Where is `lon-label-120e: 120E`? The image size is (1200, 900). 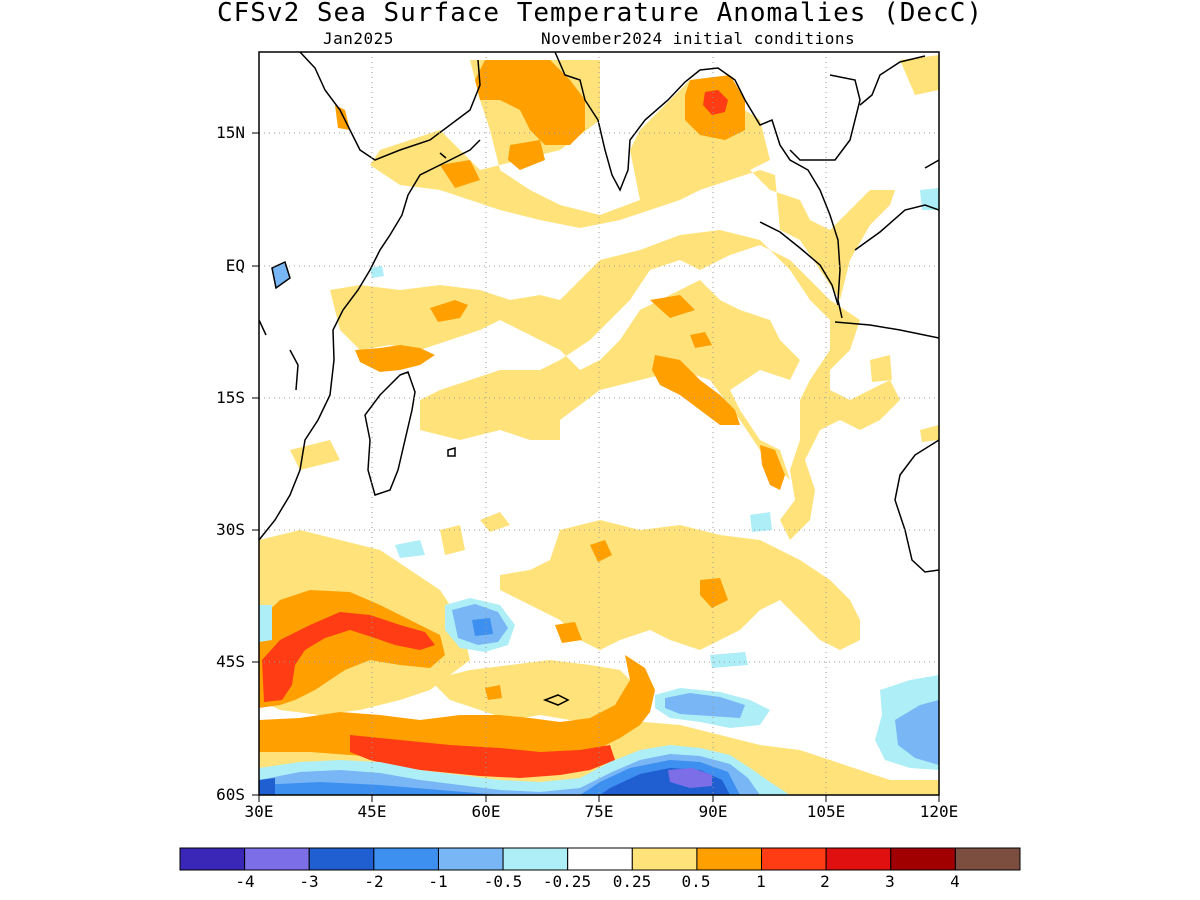
lon-label-120e: 120E is located at coordinates (939, 811).